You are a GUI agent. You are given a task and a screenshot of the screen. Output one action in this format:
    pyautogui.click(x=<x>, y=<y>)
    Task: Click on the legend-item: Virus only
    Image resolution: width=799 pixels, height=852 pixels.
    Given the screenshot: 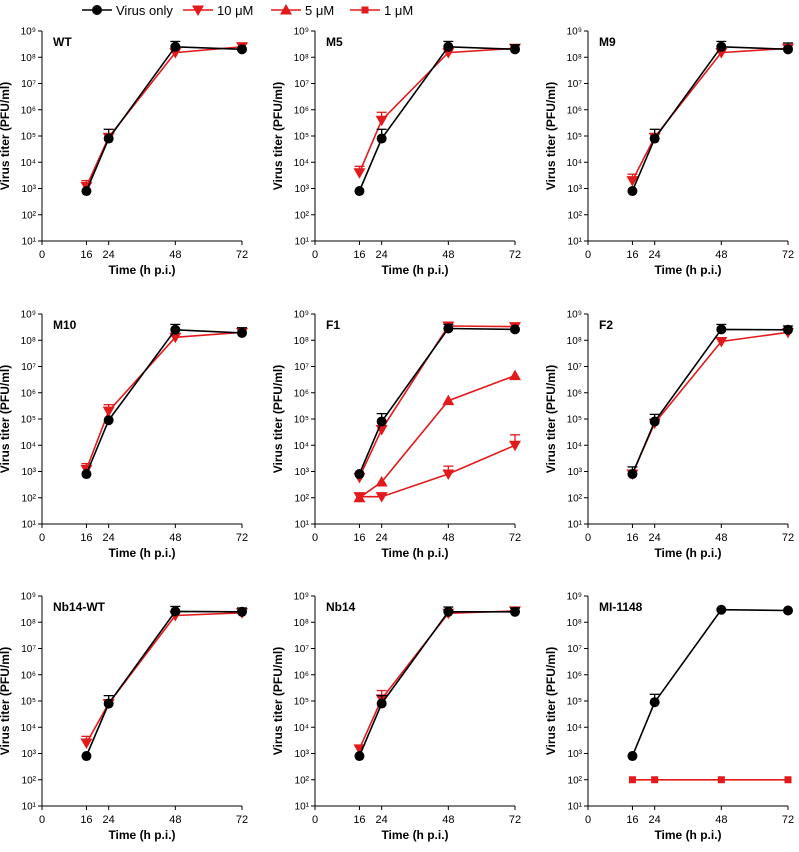 What is the action you would take?
    pyautogui.click(x=127, y=10)
    